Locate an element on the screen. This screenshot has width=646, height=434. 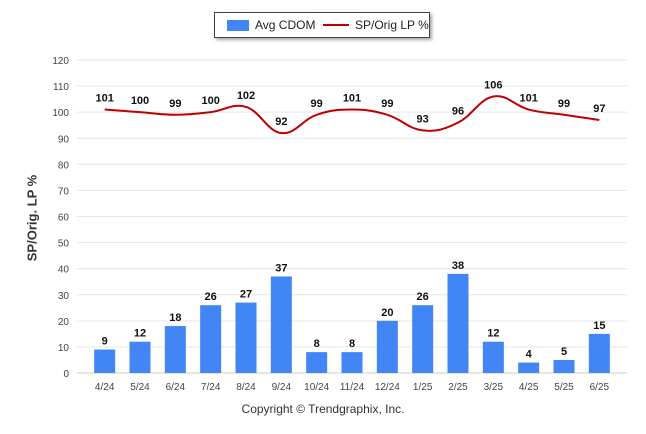
x-tick-label: 5/25 is located at coordinates (564, 387).